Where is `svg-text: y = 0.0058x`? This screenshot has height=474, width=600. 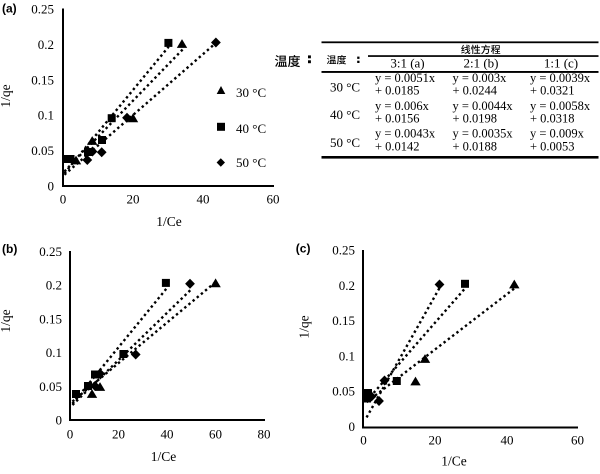
svg-text: y = 0.0058x is located at coordinates (560, 106).